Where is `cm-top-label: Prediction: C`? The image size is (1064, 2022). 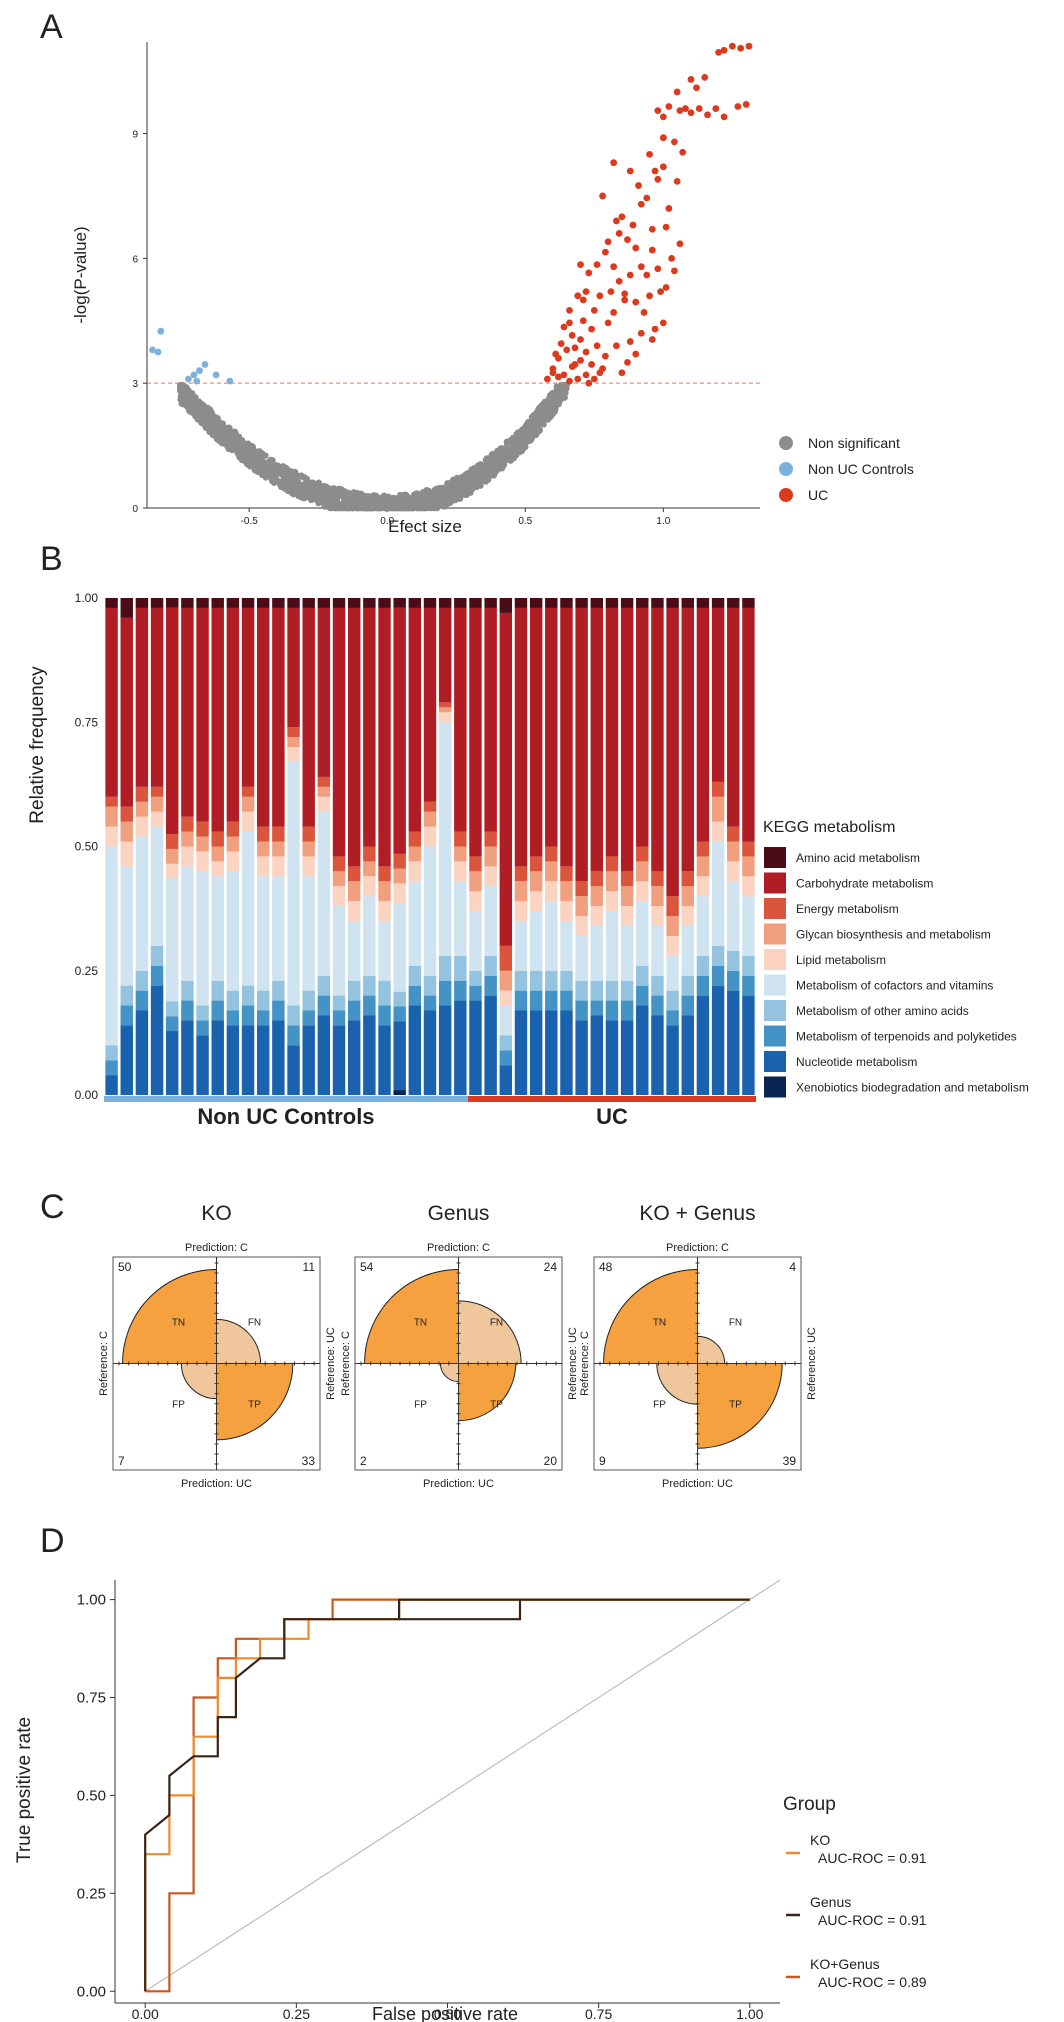
cm-top-label: Prediction: C is located at coordinates (697, 1248).